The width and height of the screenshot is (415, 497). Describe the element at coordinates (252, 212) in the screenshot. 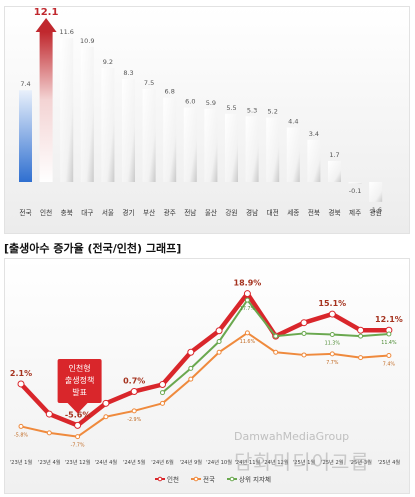

I see `bar-category-label-11: 경남` at that location.